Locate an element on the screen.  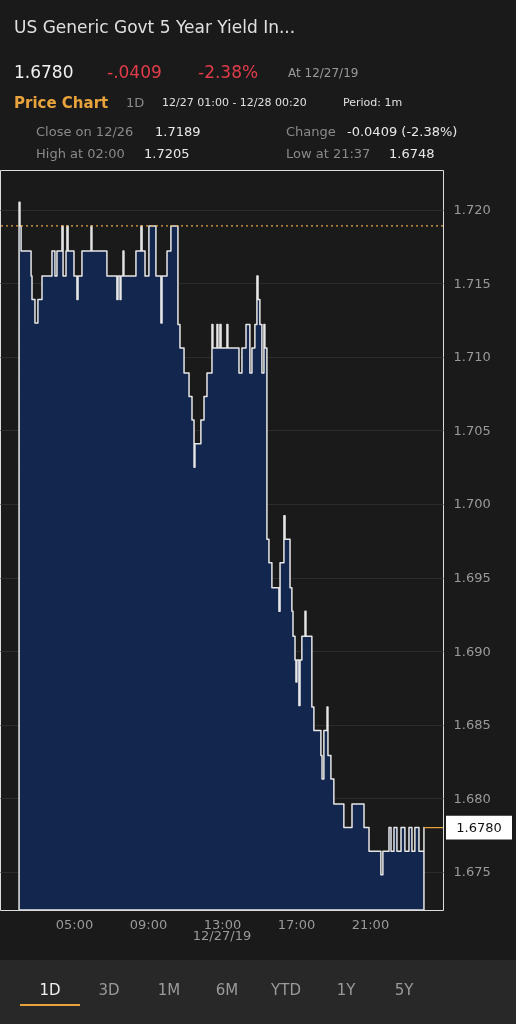
text: 1.7205 is located at coordinates (167, 153).